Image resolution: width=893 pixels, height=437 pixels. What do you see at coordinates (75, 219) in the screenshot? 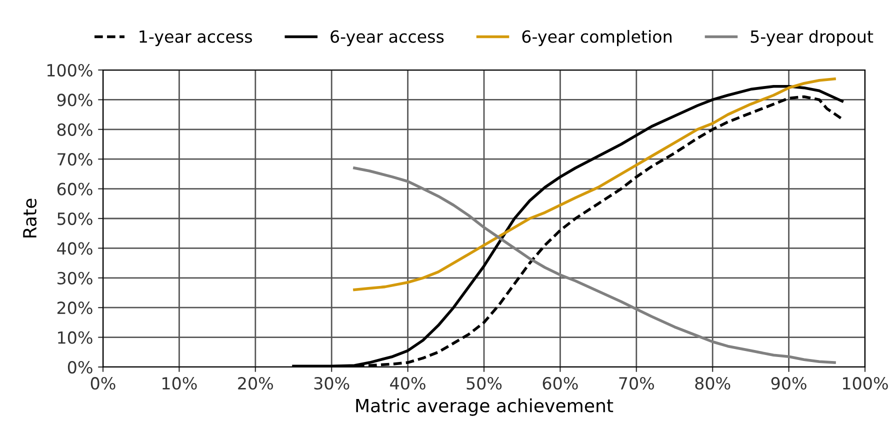
I see `y-tick-label: 50%` at bounding box center [75, 219].